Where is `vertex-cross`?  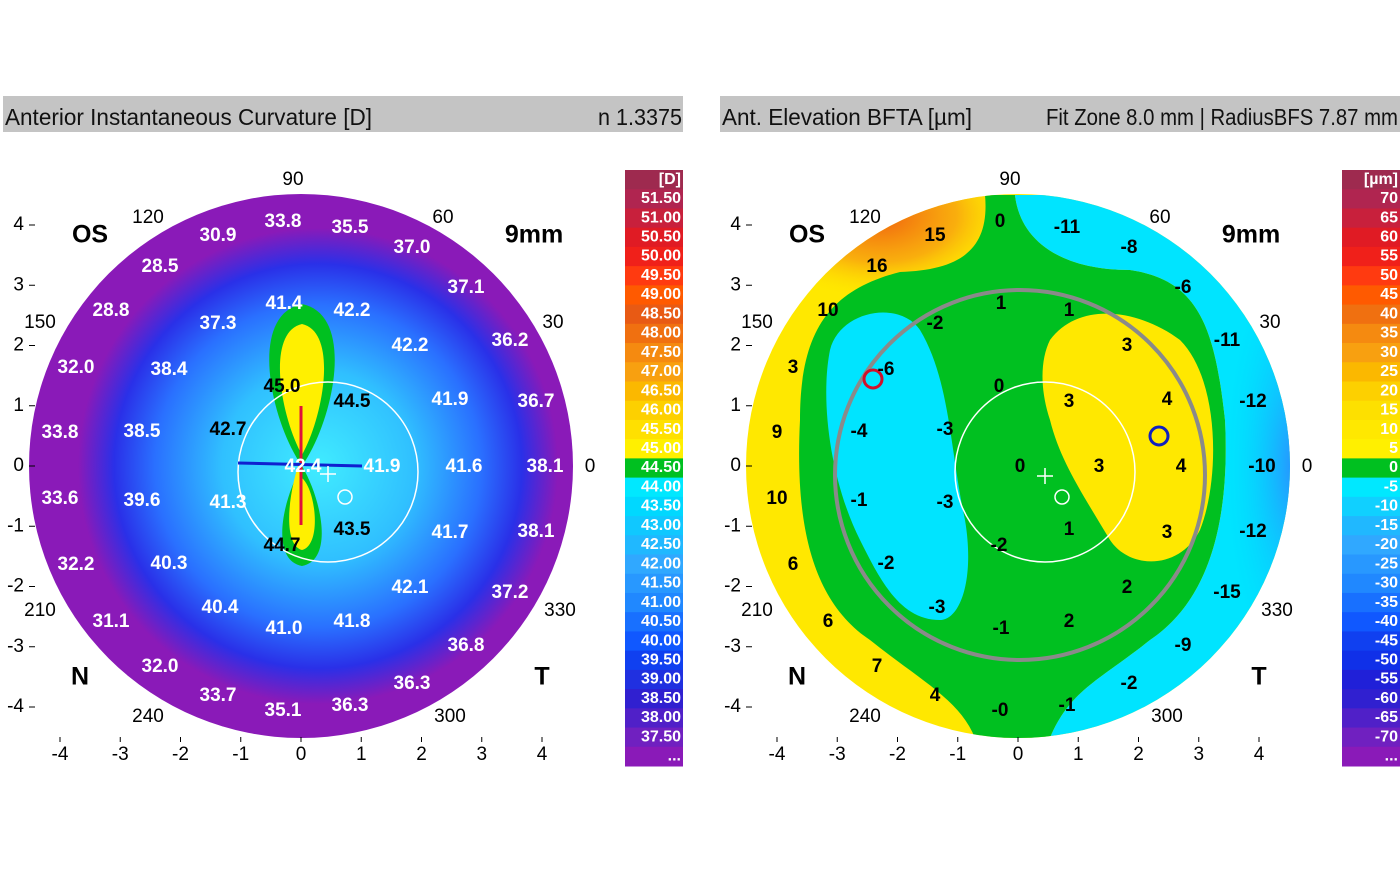
vertex-cross is located at coordinates (328, 474).